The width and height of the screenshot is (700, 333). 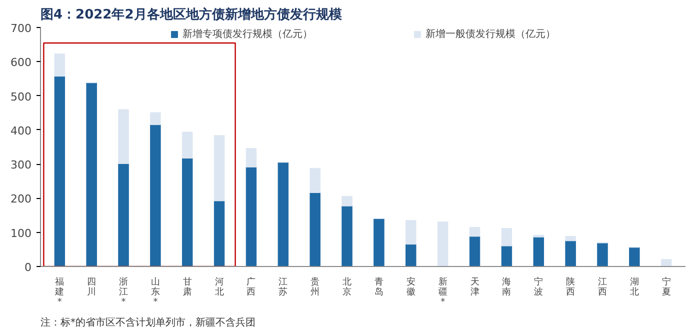 I want to click on y-tick-label: 0, so click(x=28, y=267).